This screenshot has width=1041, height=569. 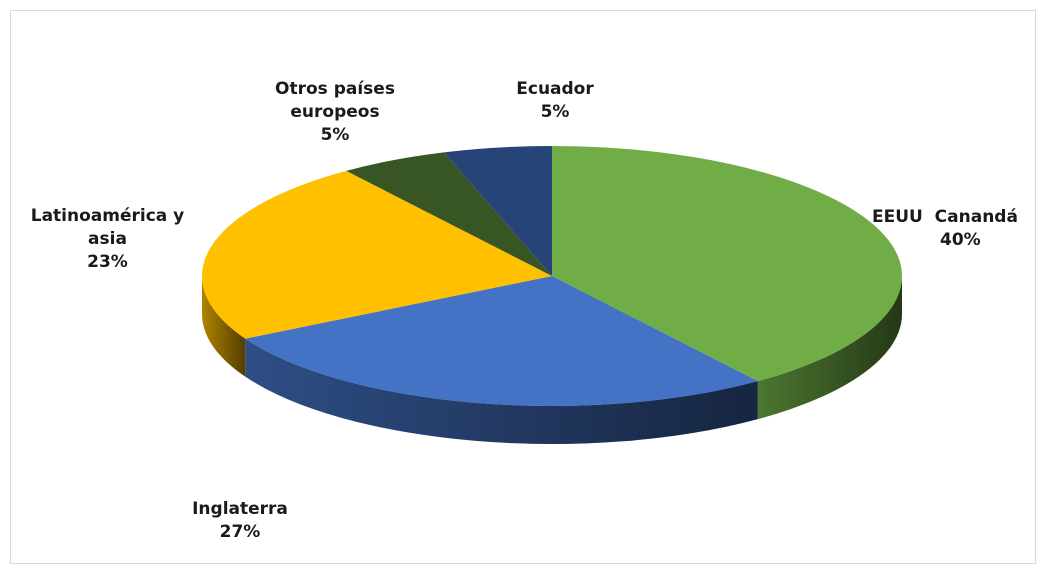 I want to click on label-ecuador: Ecuador 5%, so click(x=555, y=101).